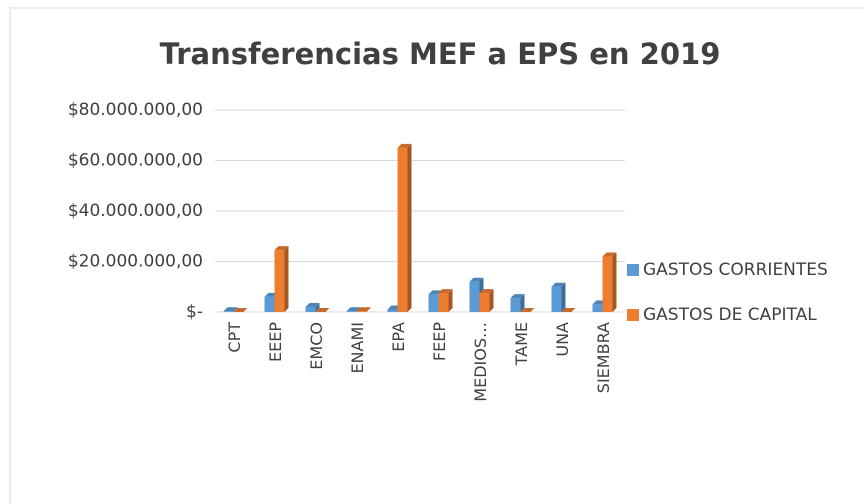 Image resolution: width=864 pixels, height=504 pixels. I want to click on chart-title: Transferencias MEF a EPS en 2019, so click(440, 54).